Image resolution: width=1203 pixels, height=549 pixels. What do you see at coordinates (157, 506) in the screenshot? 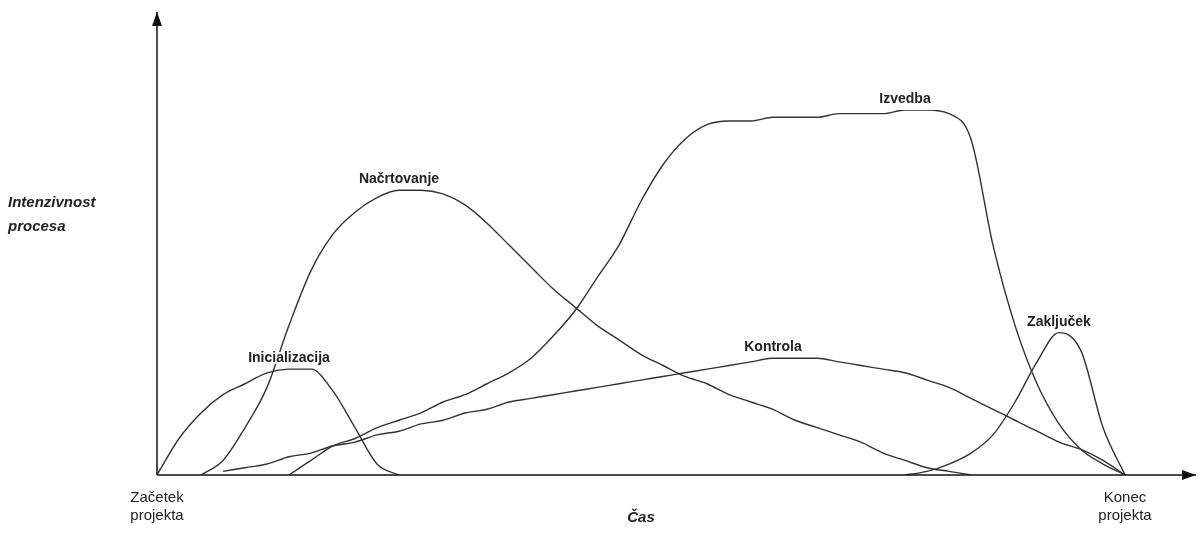
I see `x-tick-label: Začetek projekta` at bounding box center [157, 506].